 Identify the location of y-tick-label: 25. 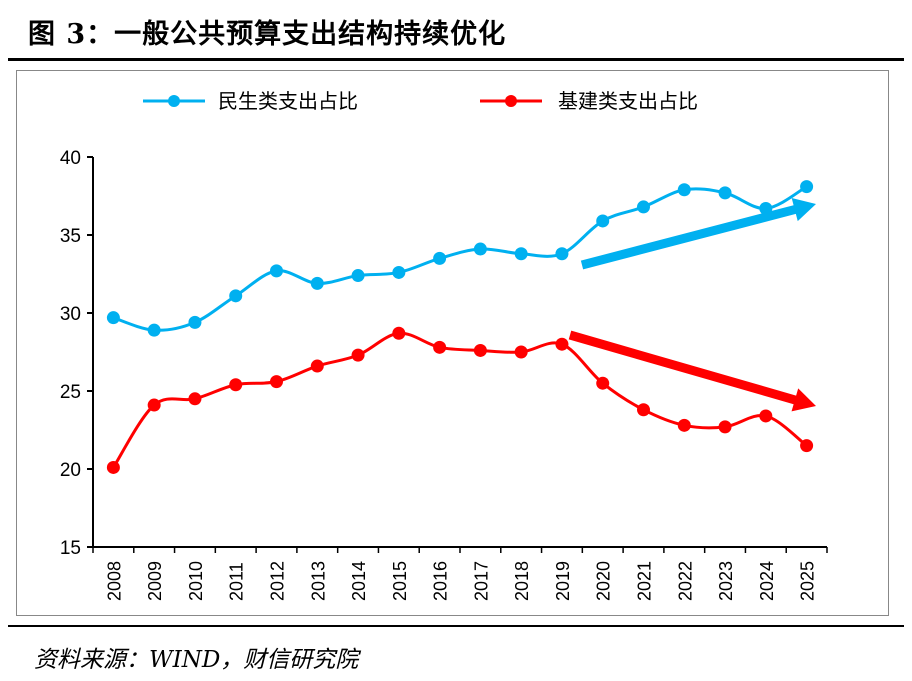
(70, 392).